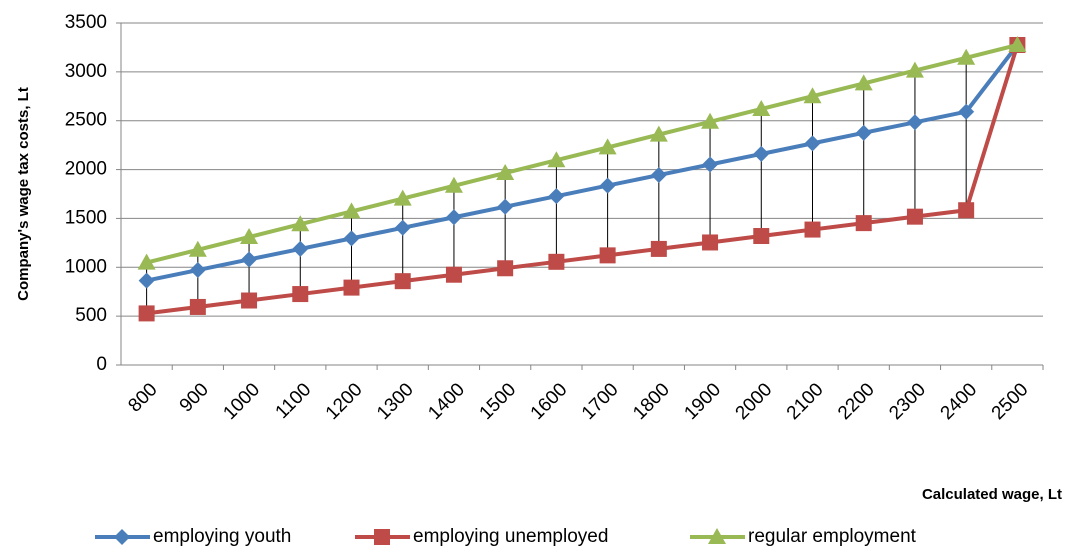  I want to click on x-axis-title: Calculated wage, Lt, so click(992, 494).